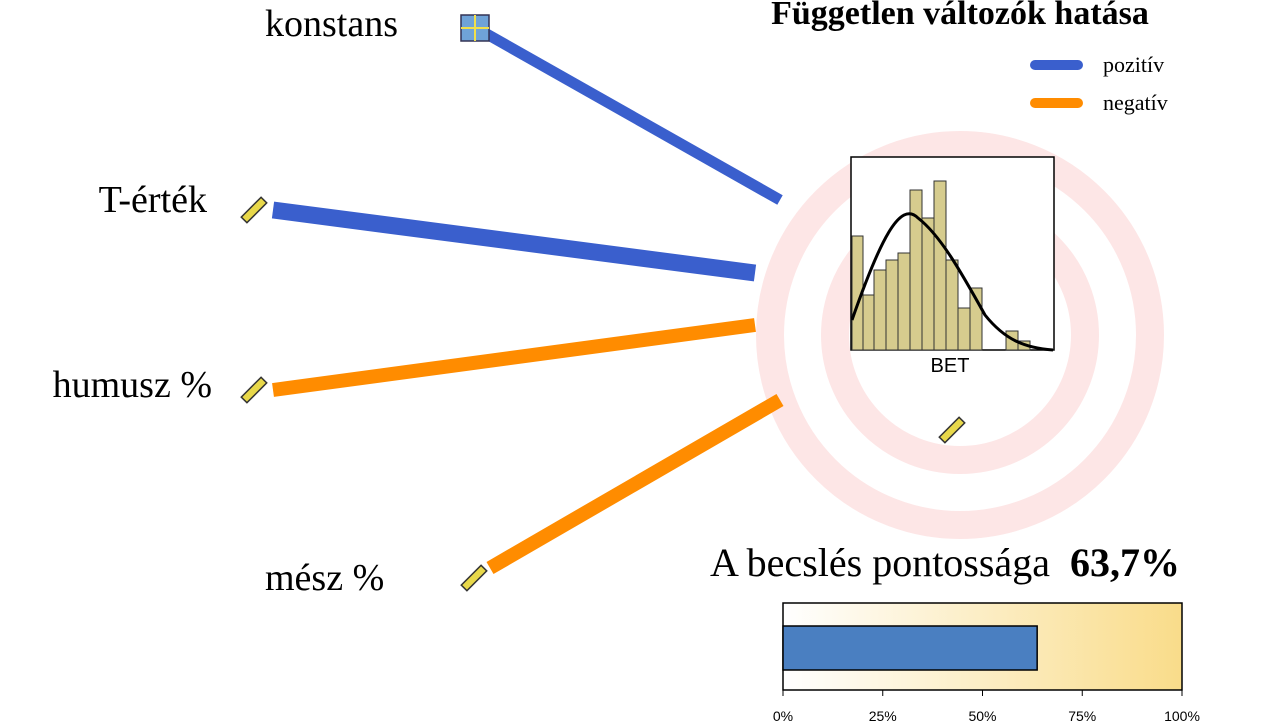 The width and height of the screenshot is (1266, 724). What do you see at coordinates (132, 385) in the screenshot?
I see `predictor-label: humusz %` at bounding box center [132, 385].